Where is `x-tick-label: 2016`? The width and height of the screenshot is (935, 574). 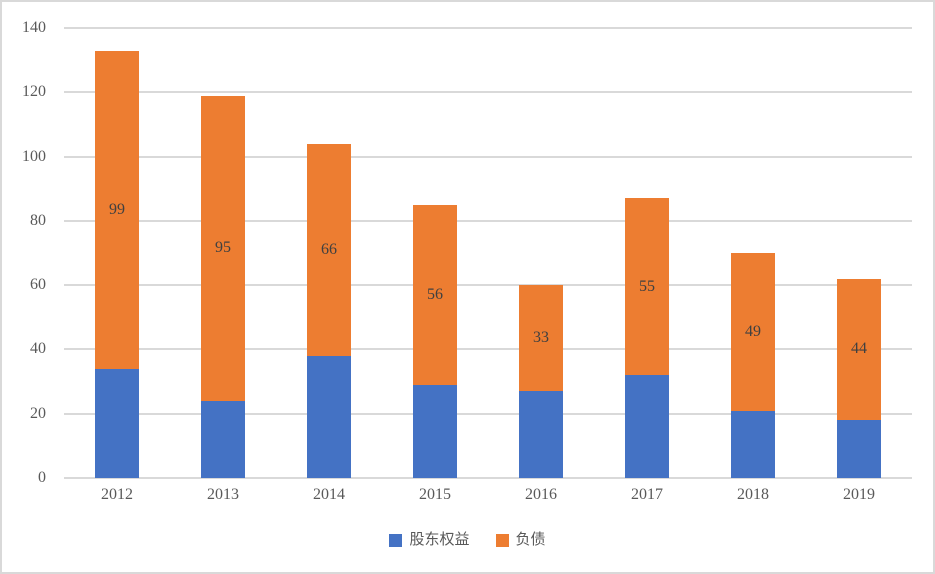 x-tick-label: 2016 is located at coordinates (541, 494).